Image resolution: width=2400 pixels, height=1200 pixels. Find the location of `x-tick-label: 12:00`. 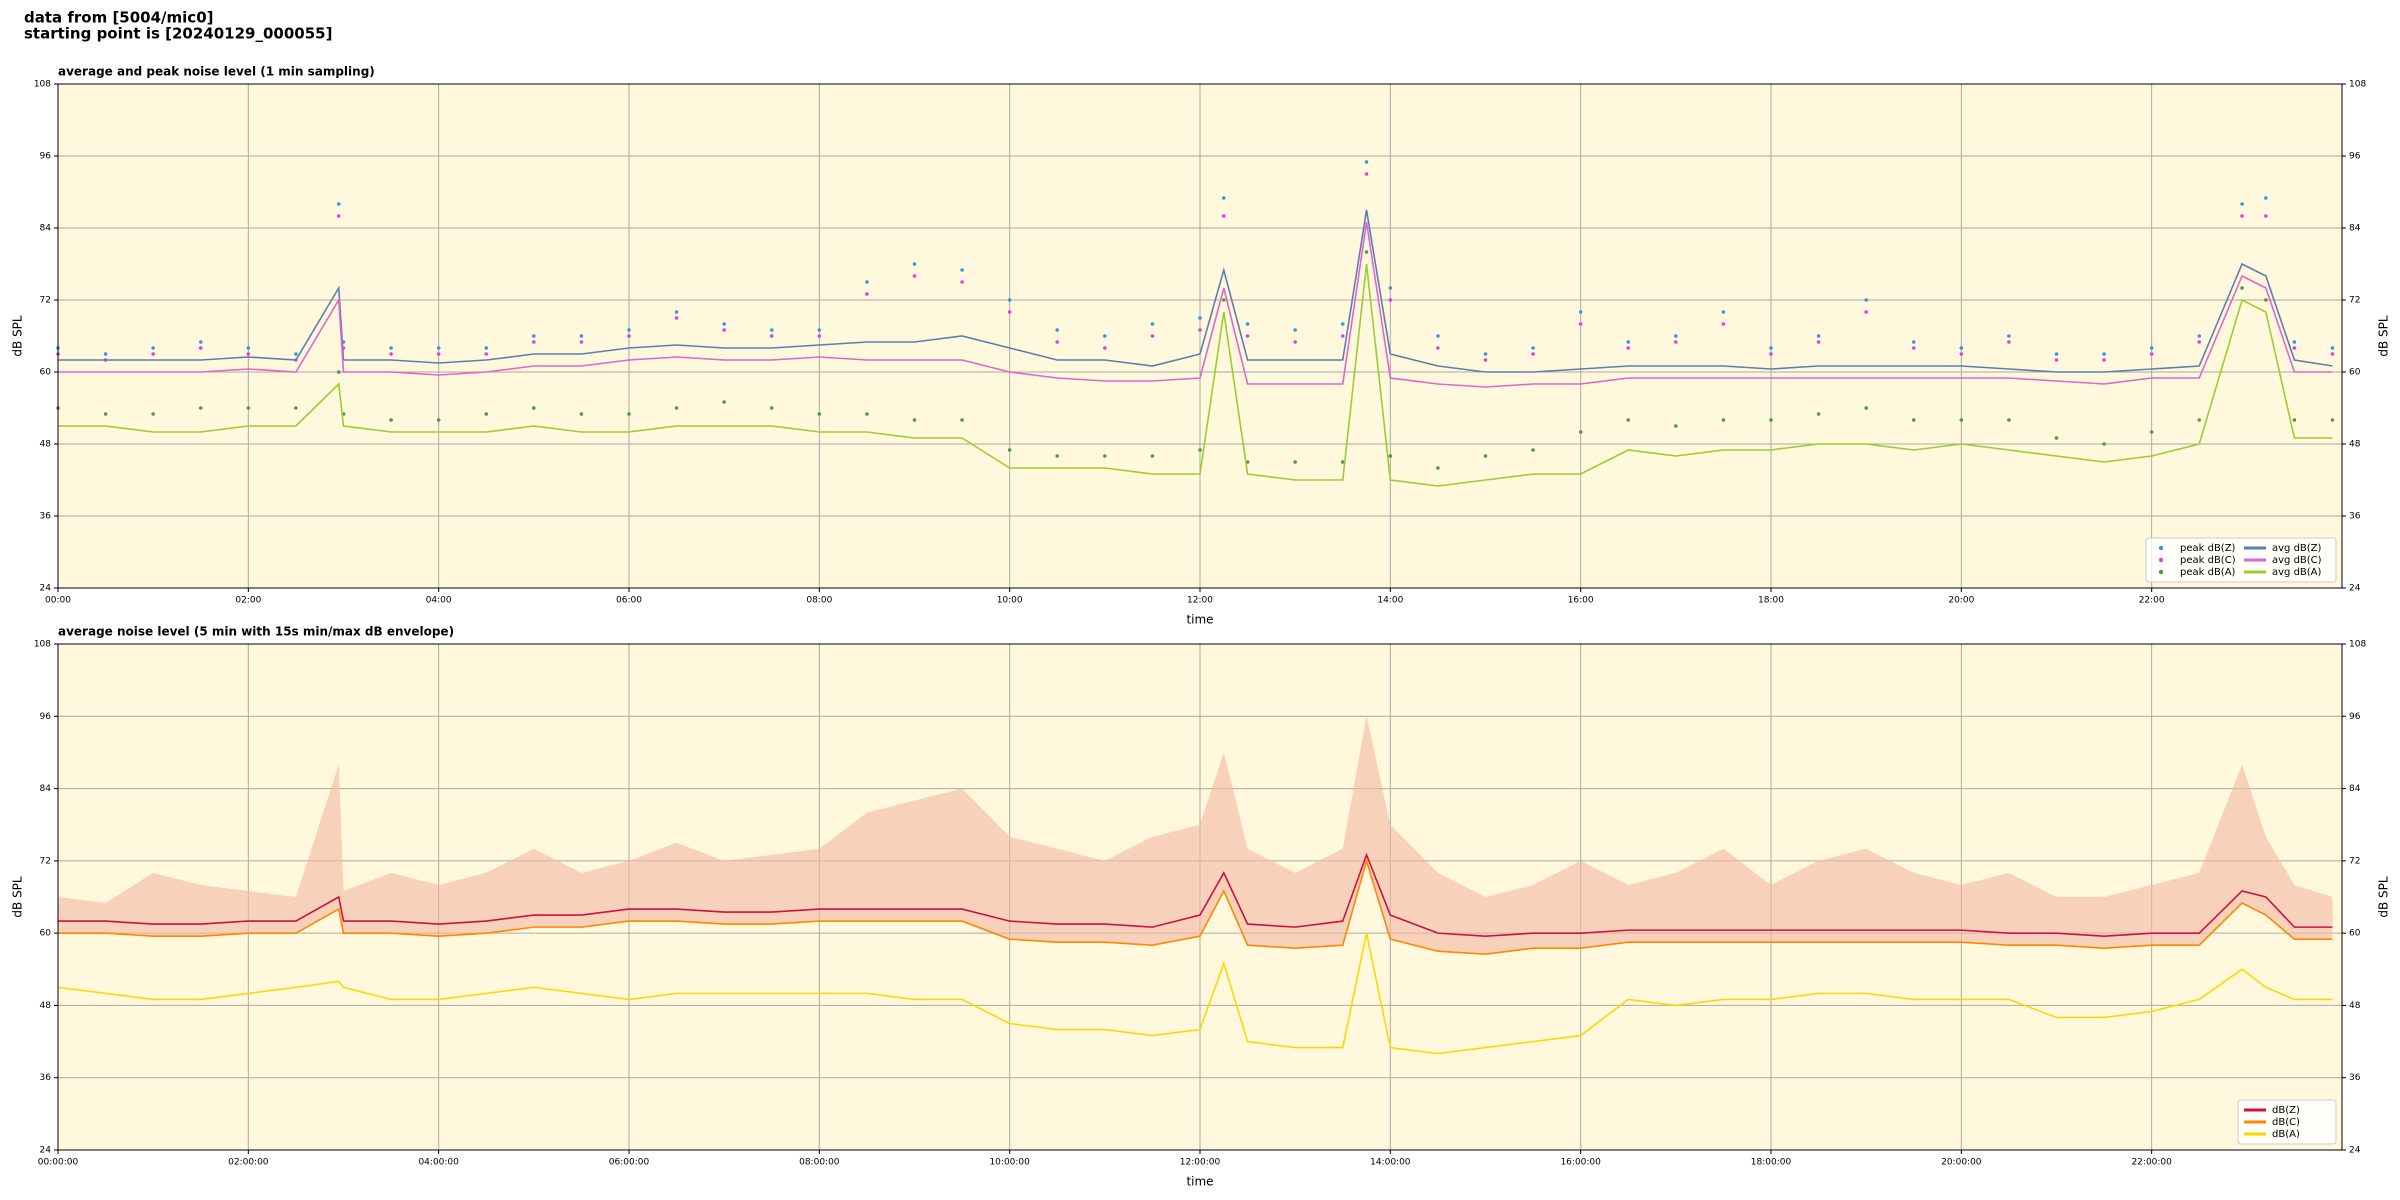

x-tick-label: 12:00 is located at coordinates (1200, 601).